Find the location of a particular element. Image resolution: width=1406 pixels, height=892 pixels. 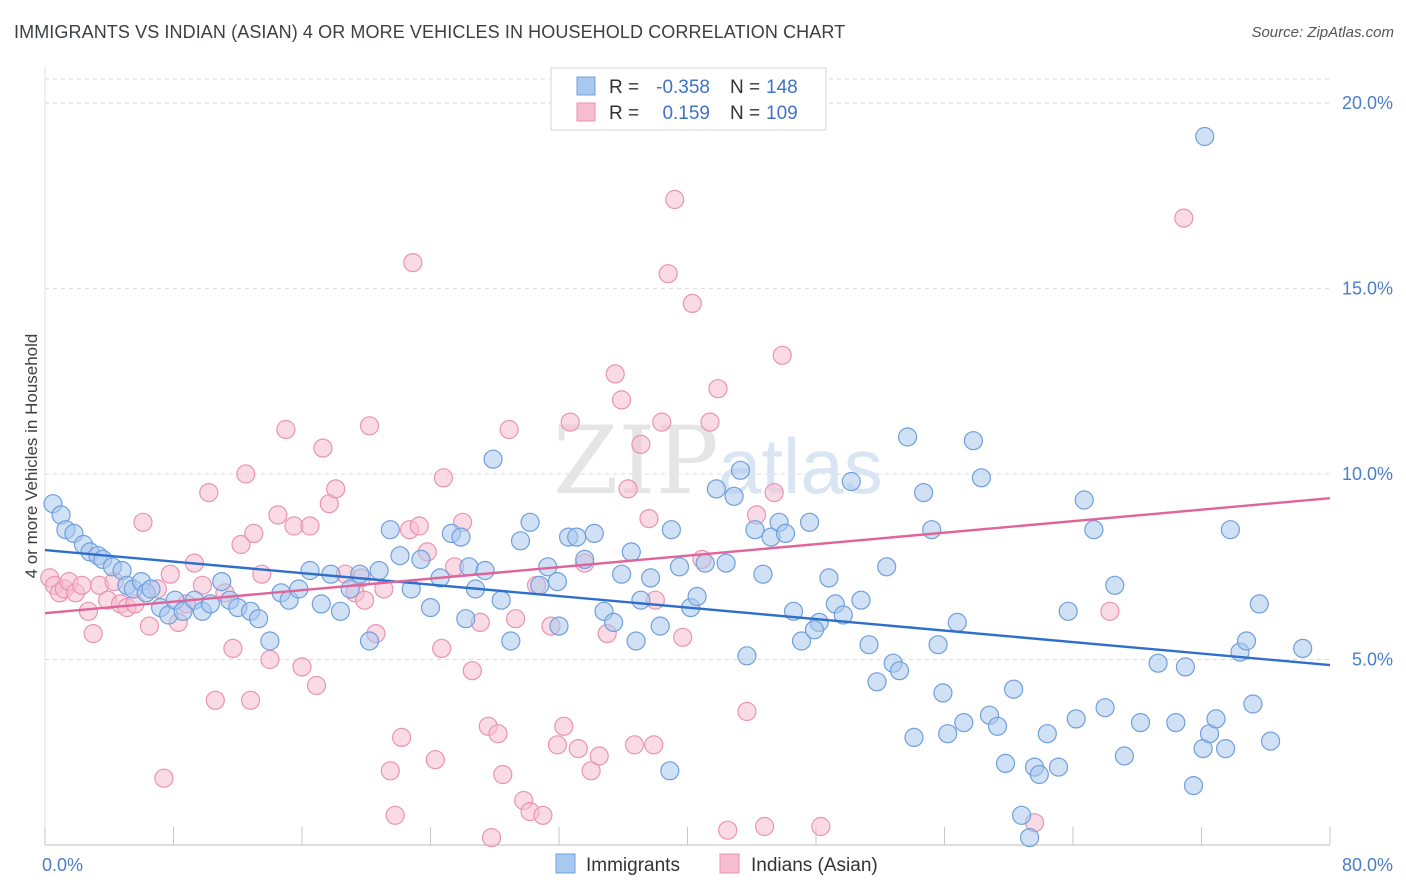

bottom-legend: Immigrants Indians (Asian) is located at coordinates (716, 864).